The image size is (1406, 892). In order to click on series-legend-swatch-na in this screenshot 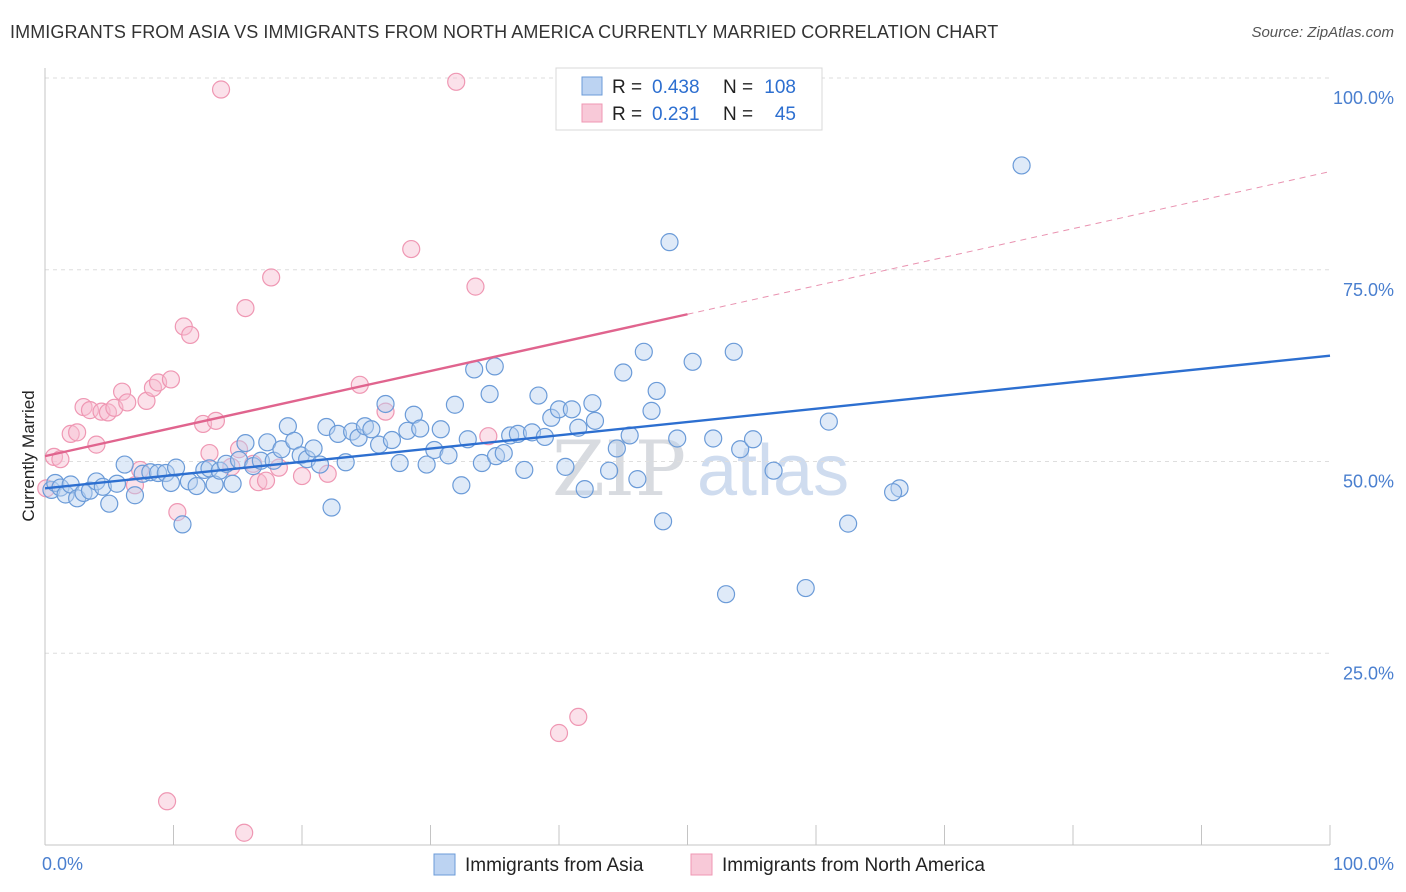, I will do `click(701, 864)`.